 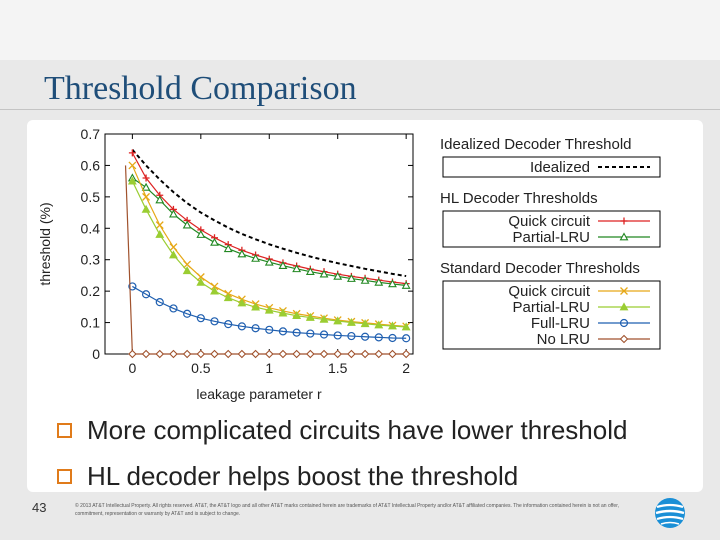 I want to click on legend-entry-label: Idealized, so click(x=560, y=167).